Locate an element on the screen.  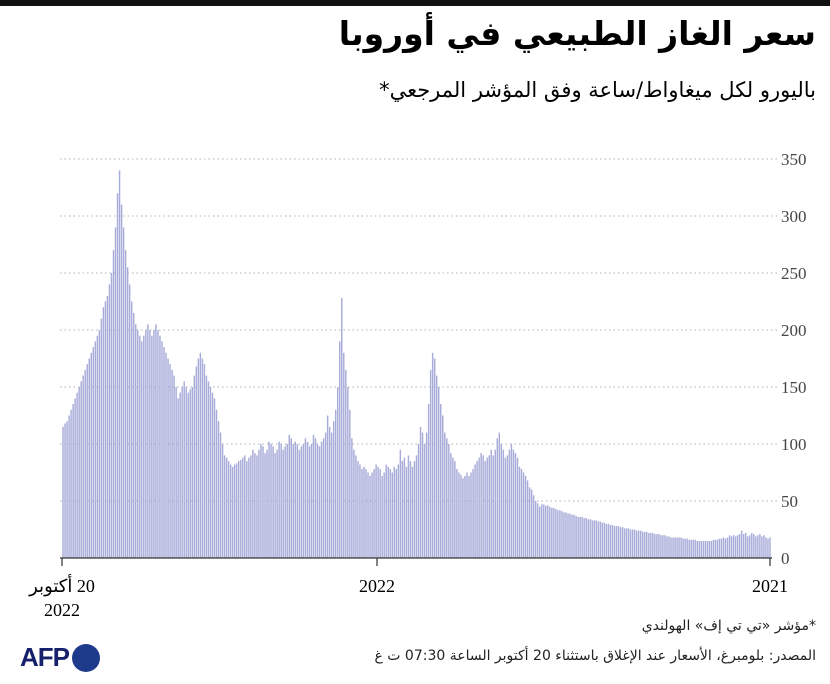
y-tick-label-100: 100 is located at coordinates (794, 444).